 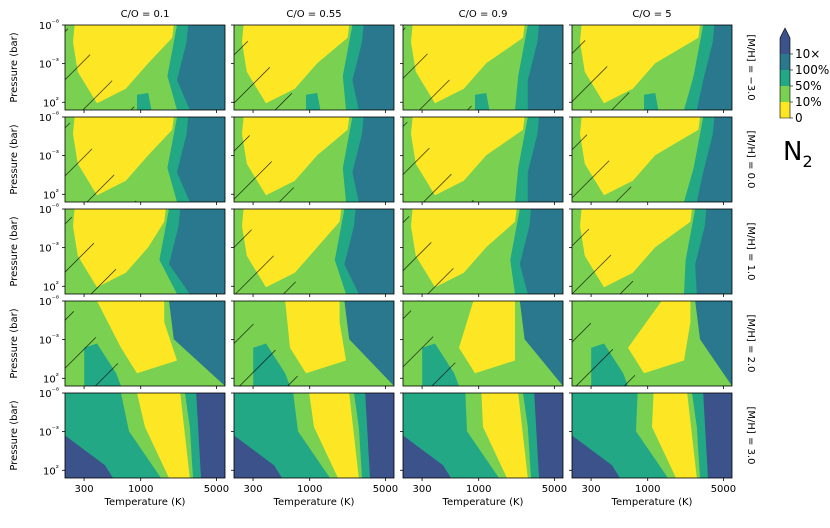 What do you see at coordinates (750, 160) in the screenshot?
I see `row-label: [M/H] = 0.0` at bounding box center [750, 160].